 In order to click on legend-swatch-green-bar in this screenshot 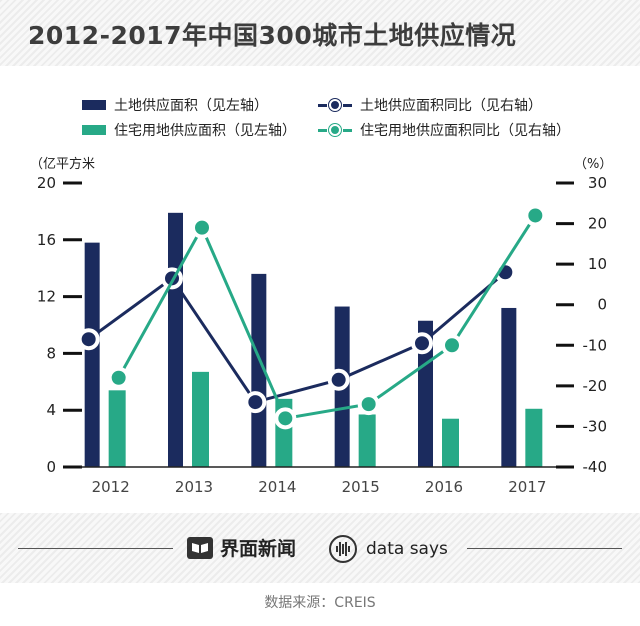, I will do `click(94, 130)`.